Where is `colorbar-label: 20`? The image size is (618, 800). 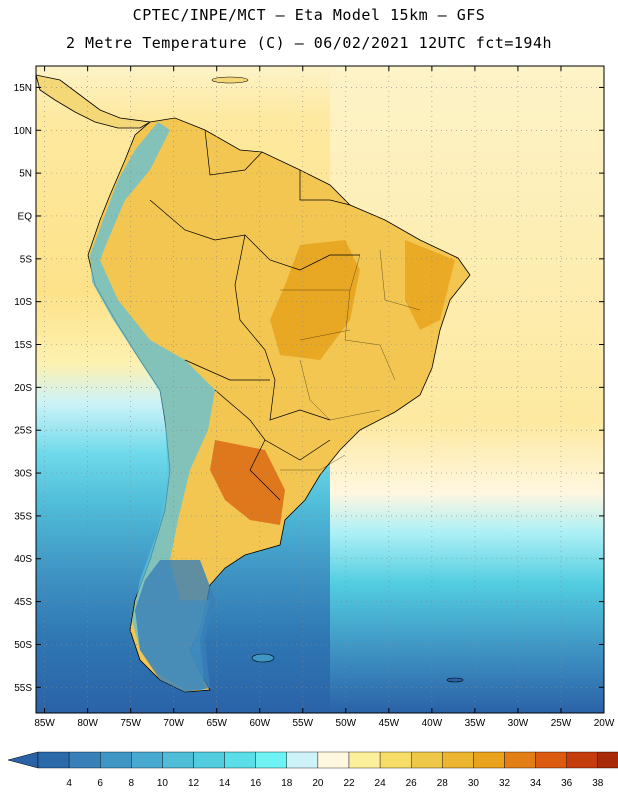
colorbar-label: 20 is located at coordinates (318, 783).